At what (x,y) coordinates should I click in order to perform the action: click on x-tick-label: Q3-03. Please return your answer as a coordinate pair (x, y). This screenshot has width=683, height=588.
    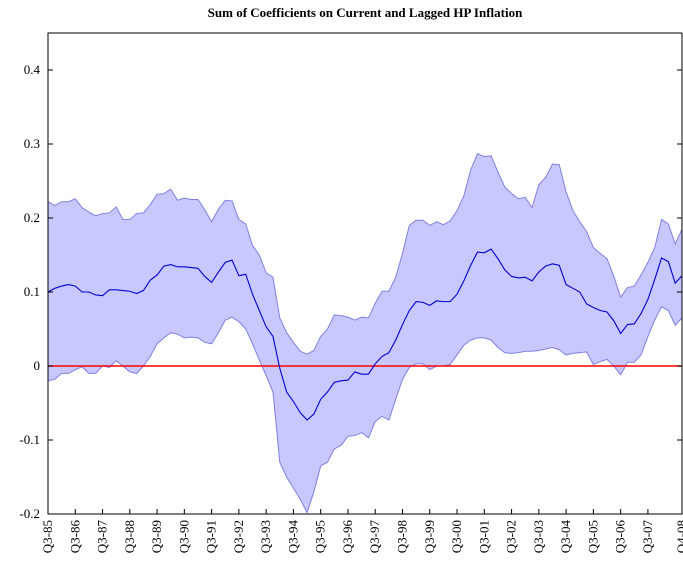
    Looking at the image, I should click on (538, 536).